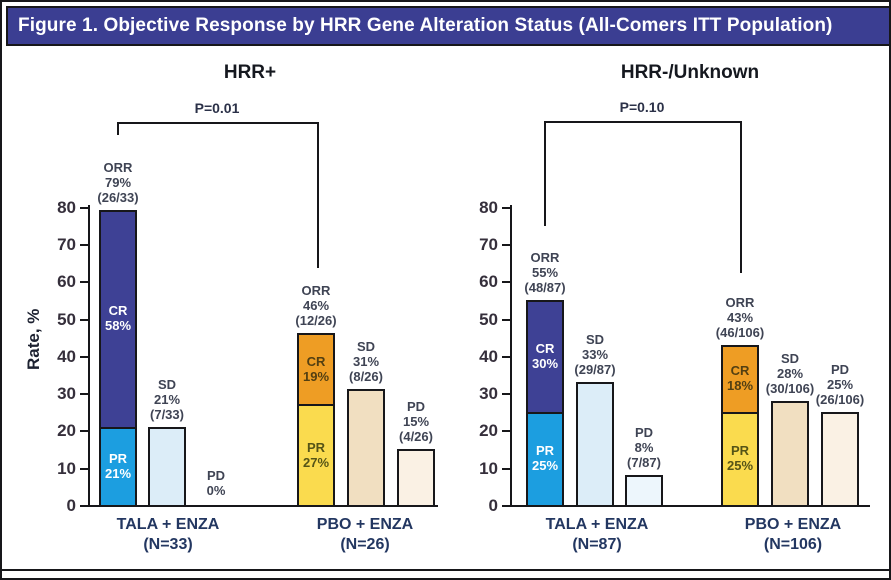  I want to click on text-line: 28%, so click(790, 373).